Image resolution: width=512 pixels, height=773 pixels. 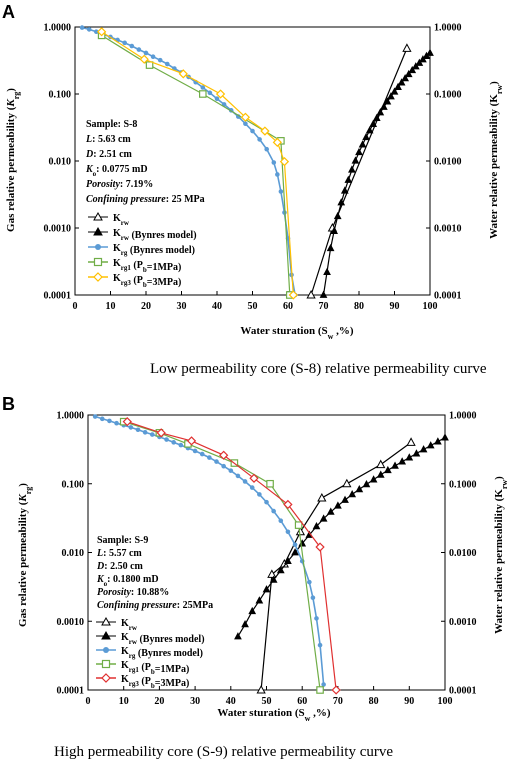 What do you see at coordinates (131, 124) in the screenshot?
I see `info-sample-value: S-8` at bounding box center [131, 124].